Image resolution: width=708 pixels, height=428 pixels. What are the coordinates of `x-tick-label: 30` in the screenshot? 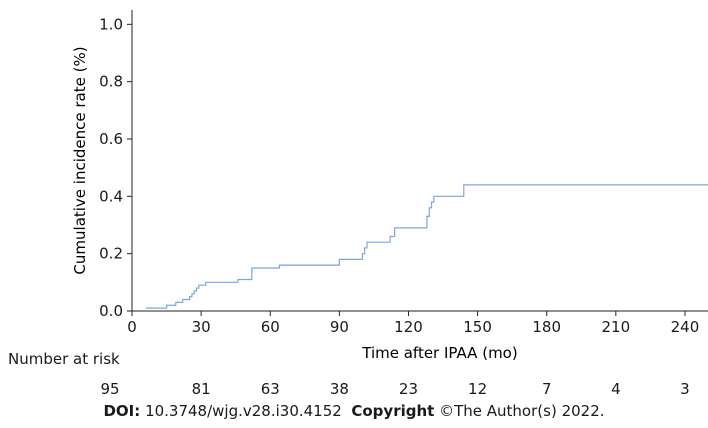 It's located at (201, 327).